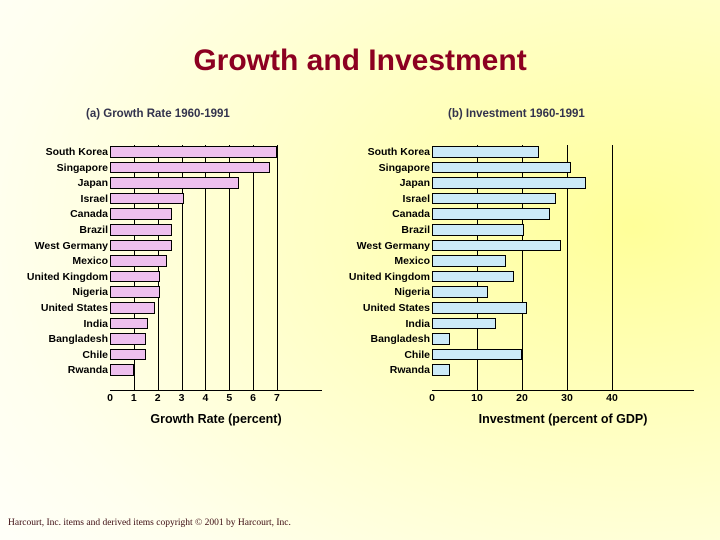 This screenshot has height=540, width=720. Describe the element at coordinates (612, 398) in the screenshot. I see `x-tick-label: 40` at that location.